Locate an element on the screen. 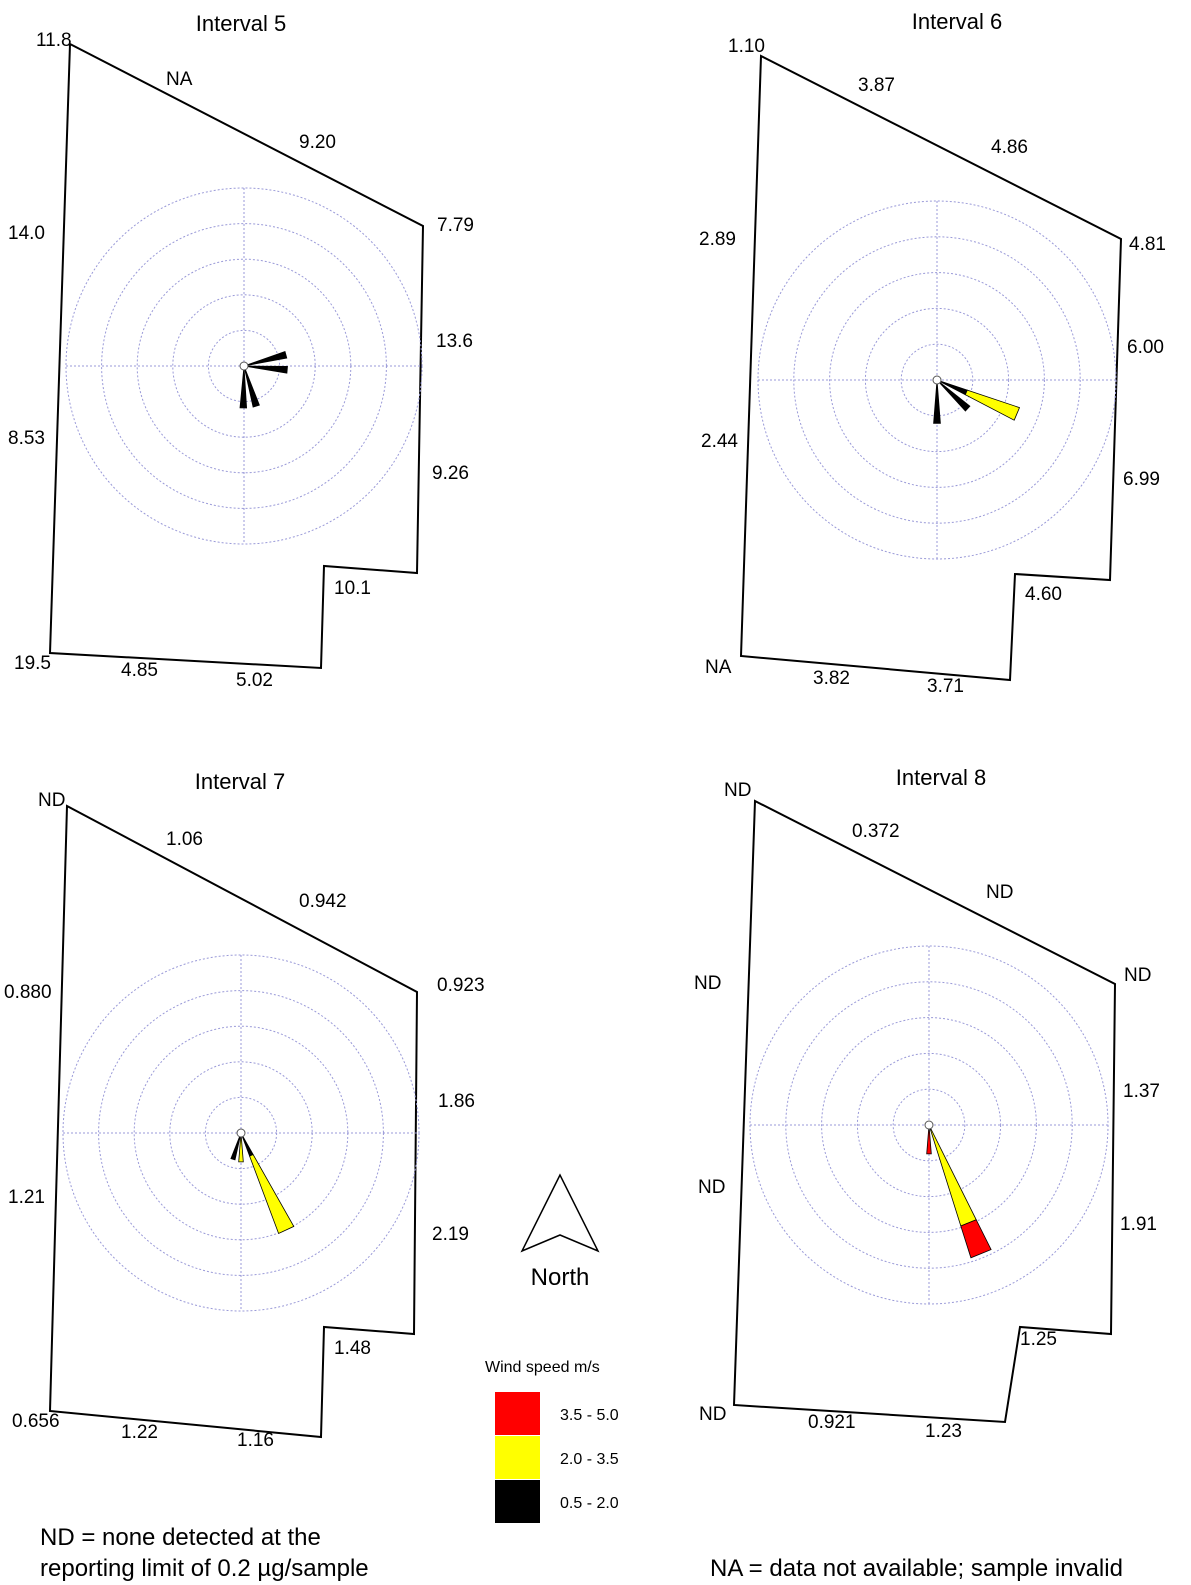 The width and height of the screenshot is (1191, 1585). sample-value: 0.372 is located at coordinates (876, 831).